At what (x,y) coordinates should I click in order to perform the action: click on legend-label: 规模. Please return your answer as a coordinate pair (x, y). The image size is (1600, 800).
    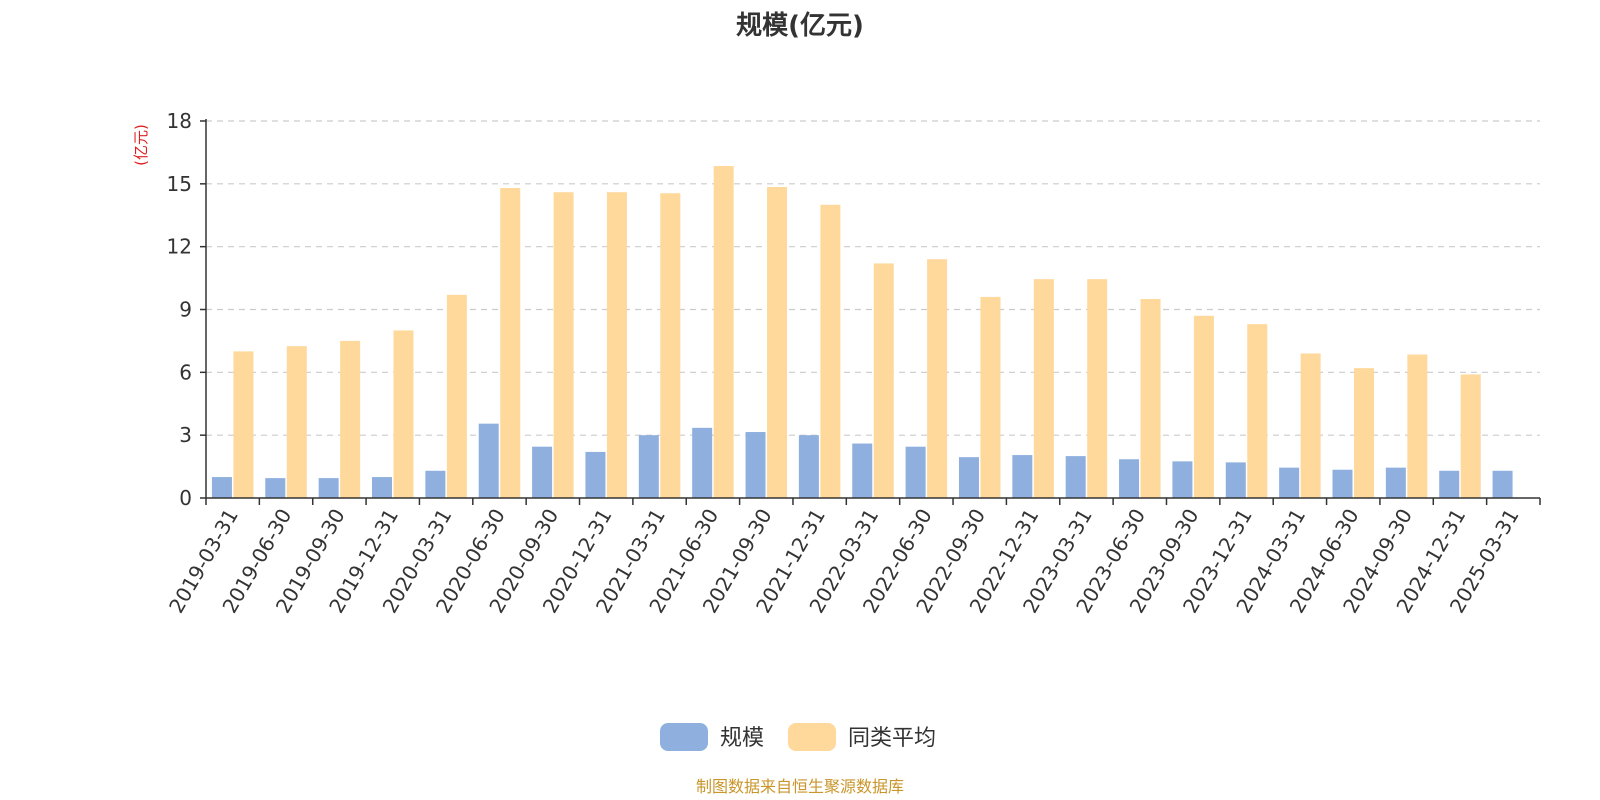
    Looking at the image, I should click on (742, 738).